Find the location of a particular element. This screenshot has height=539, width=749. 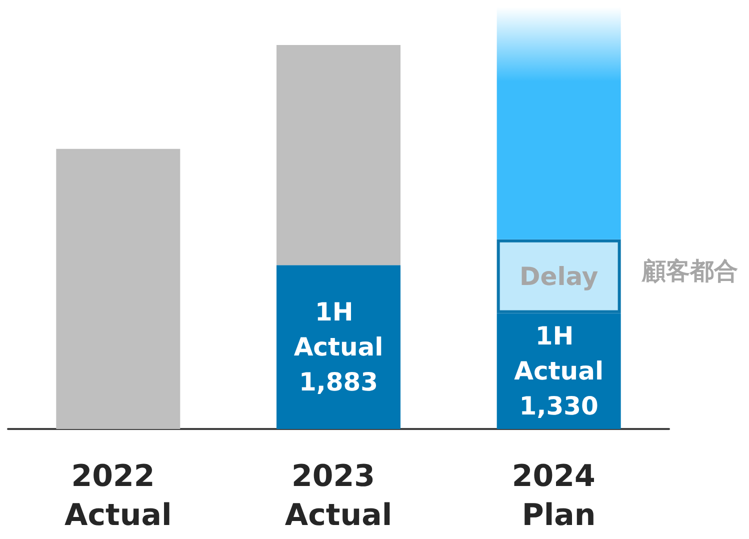

data-label: 1,883 is located at coordinates (338, 382).